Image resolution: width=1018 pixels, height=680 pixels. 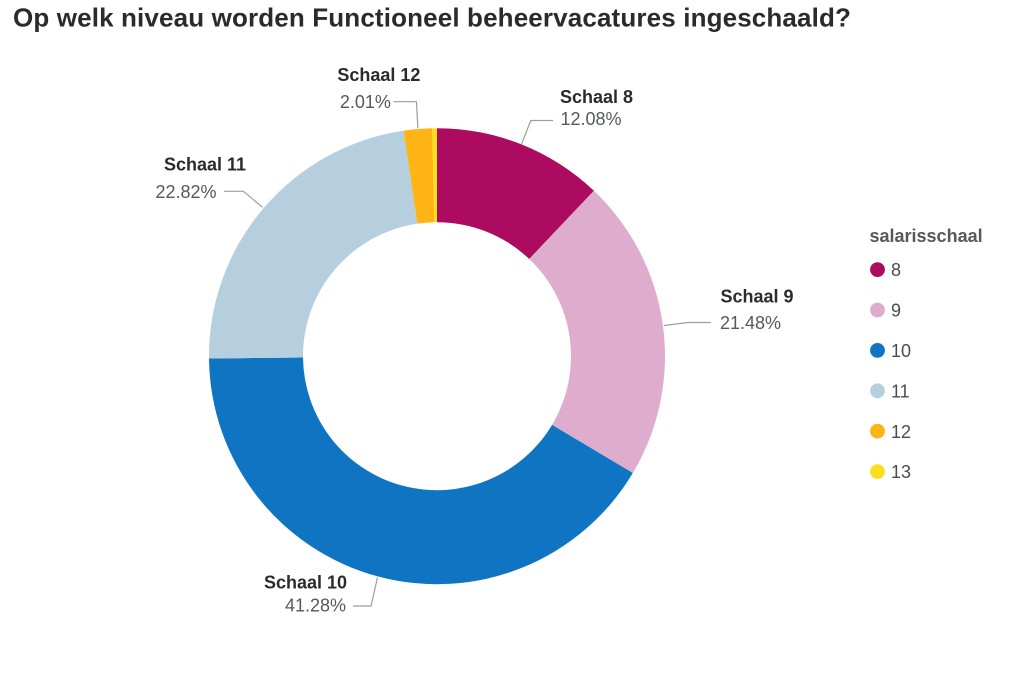 I want to click on svg-text: Schaal 12, so click(x=378, y=75).